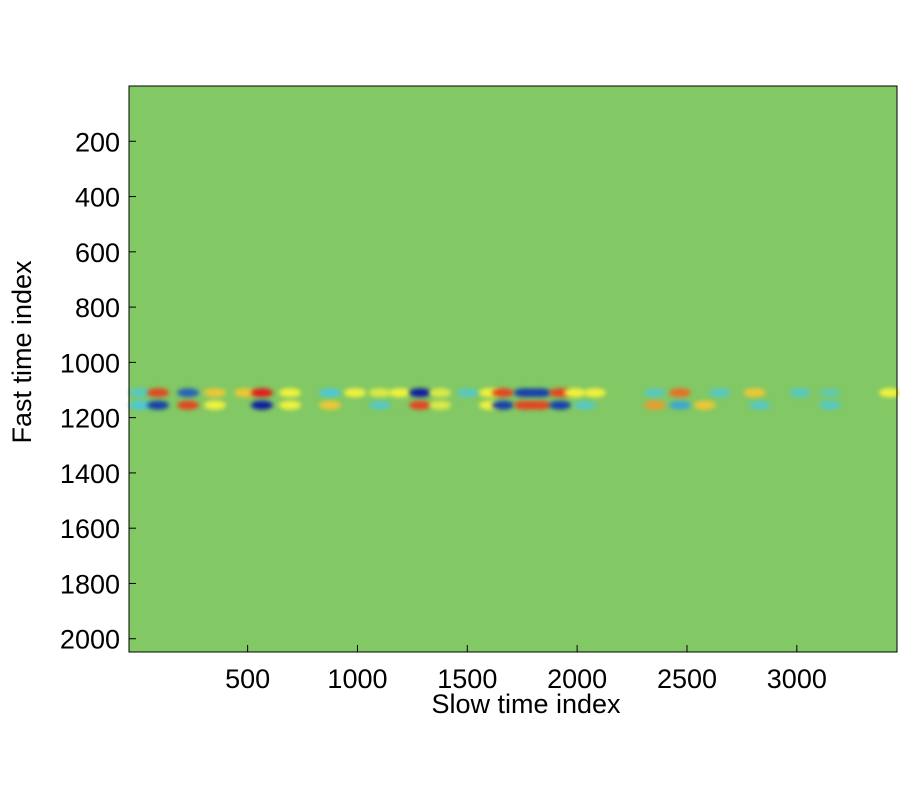  What do you see at coordinates (247, 679) in the screenshot?
I see `x-tick-label: 500` at bounding box center [247, 679].